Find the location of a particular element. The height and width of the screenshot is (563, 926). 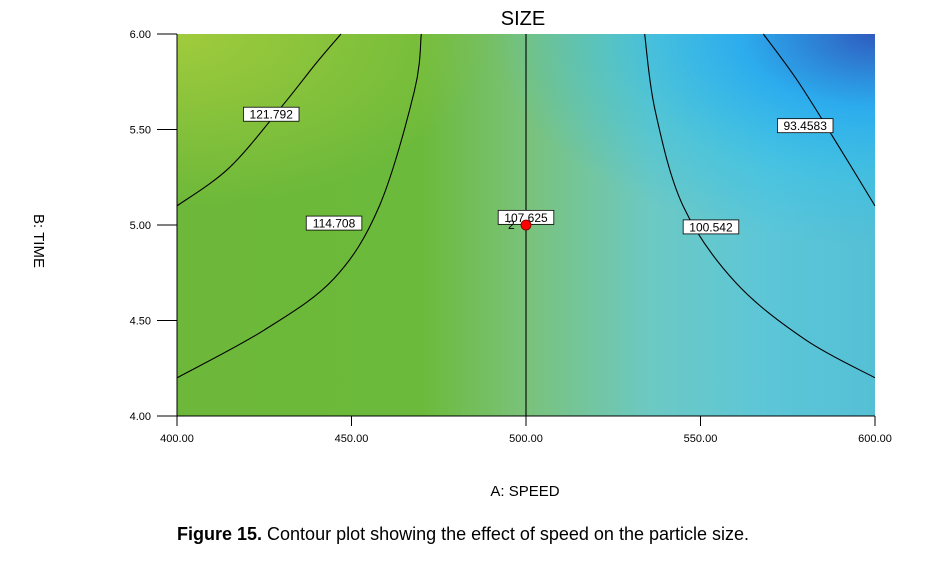

x-axis-title: A: SPEED is located at coordinates (524, 491).